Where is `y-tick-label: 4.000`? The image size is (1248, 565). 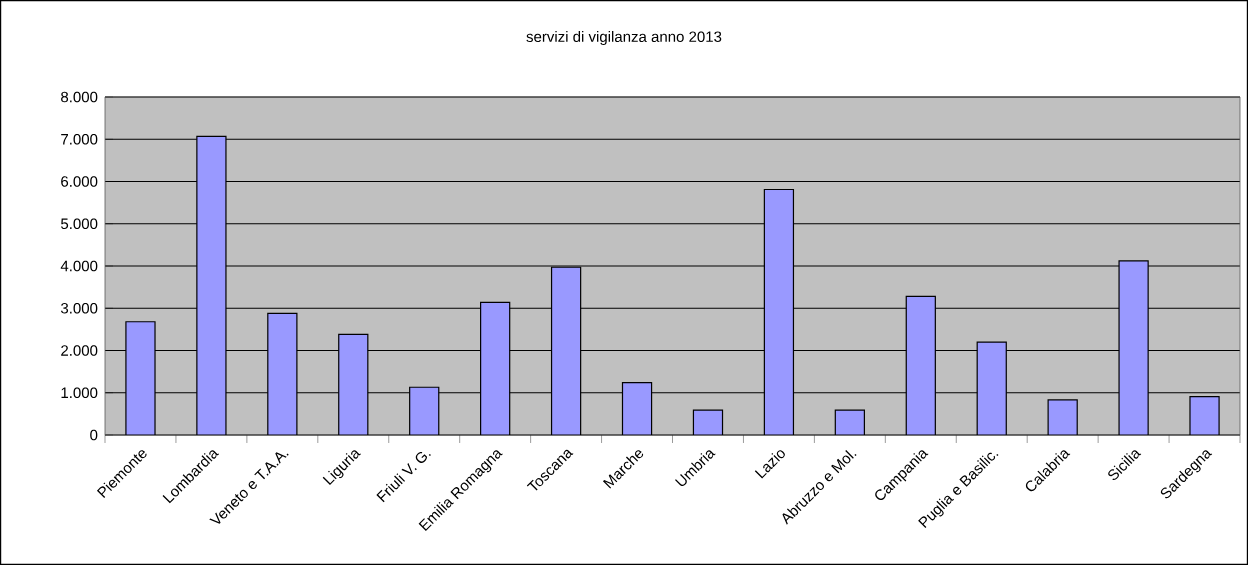 y-tick-label: 4.000 is located at coordinates (79, 266).